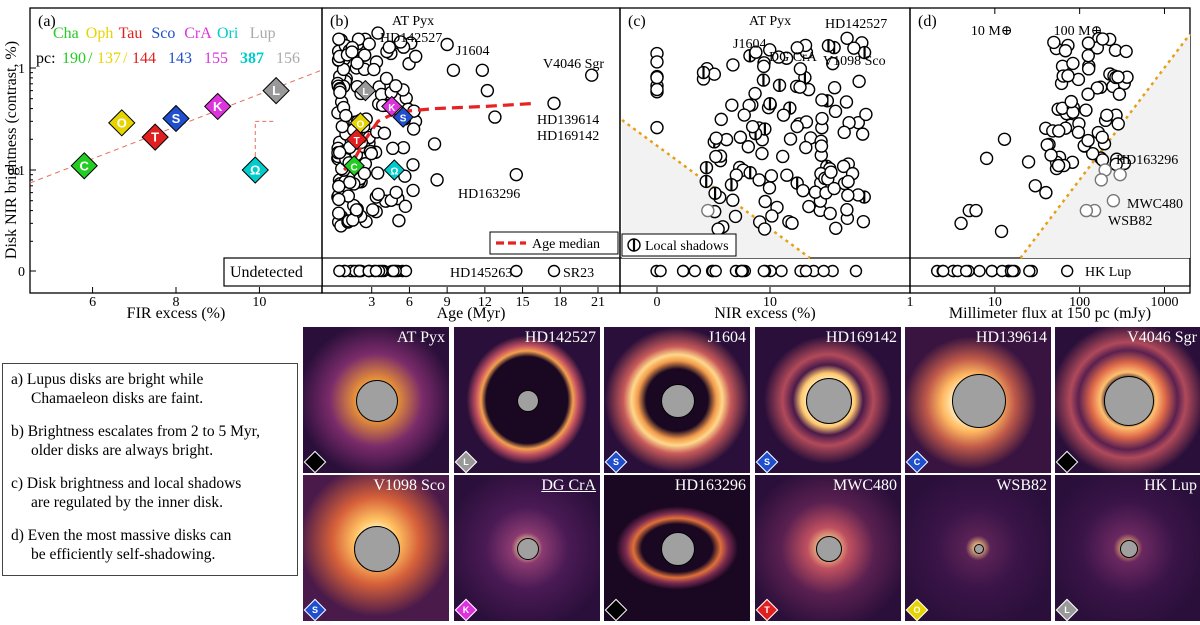 The width and height of the screenshot is (1200, 625). I want to click on panel-d-annot-hd163296: HD163296, so click(1147, 160).